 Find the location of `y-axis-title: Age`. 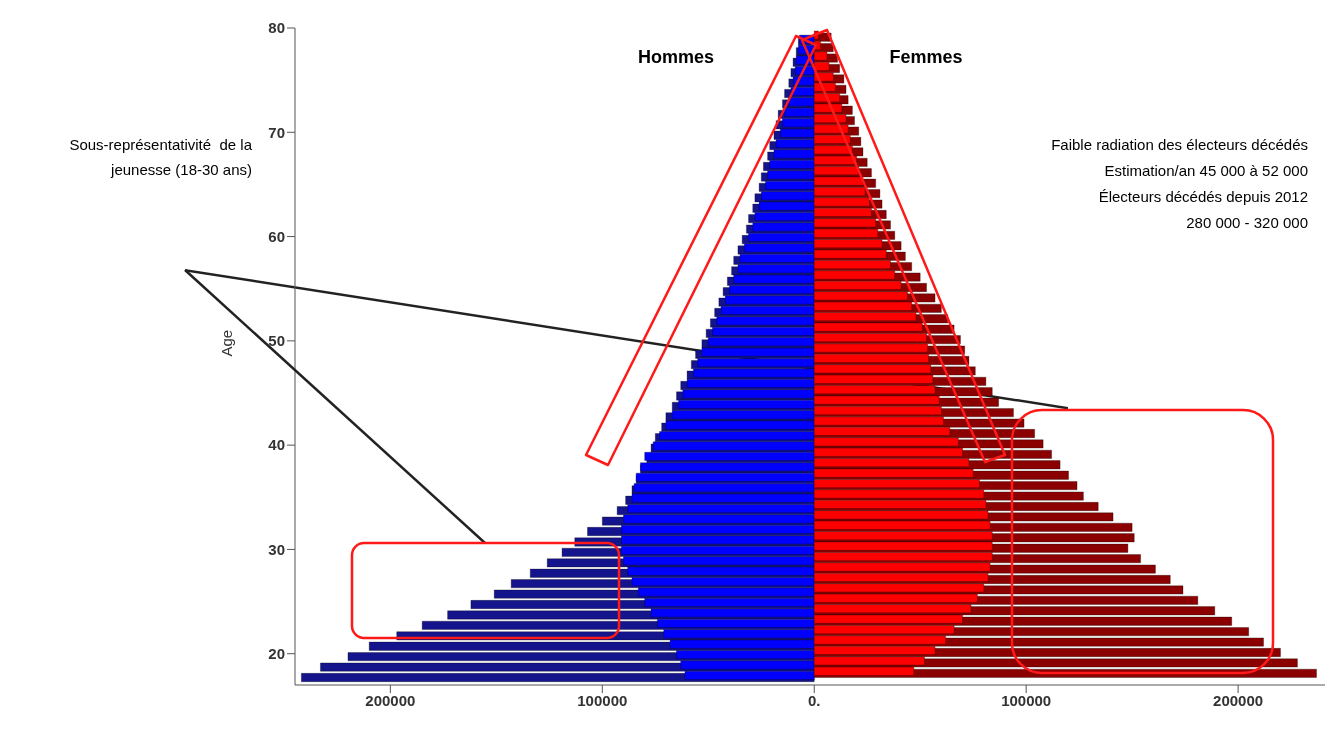

y-axis-title: Age is located at coordinates (227, 343).